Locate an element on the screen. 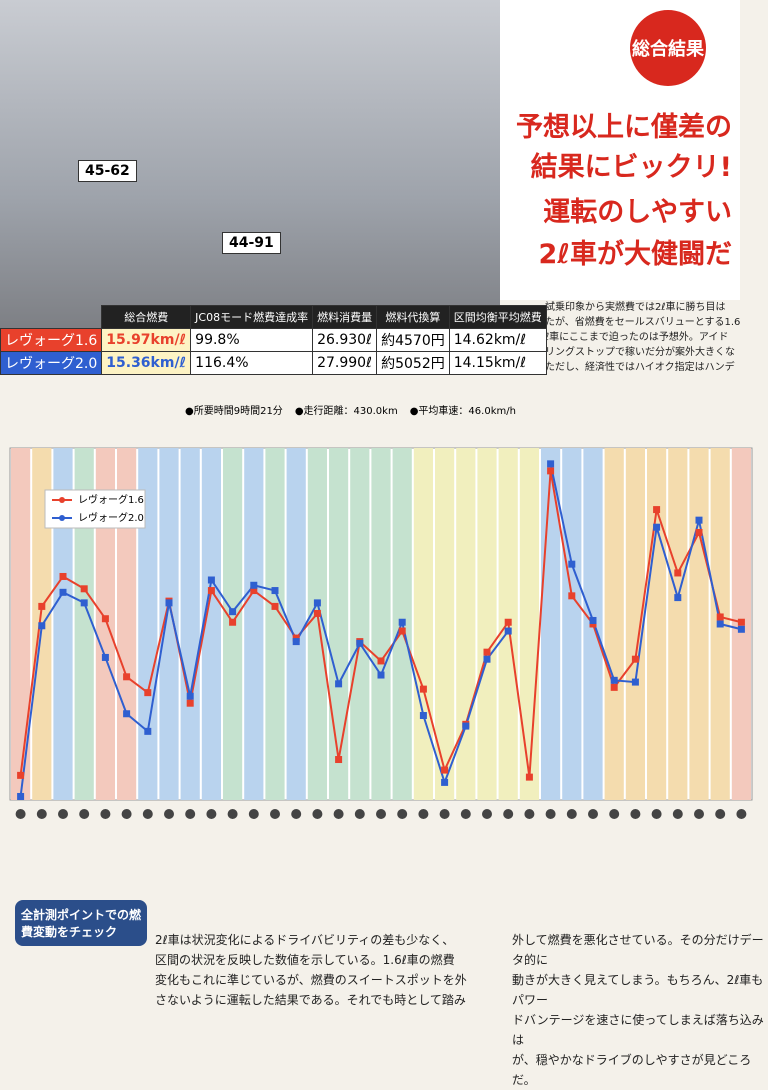 The image size is (768, 1090). side-line: ただし、経済性ではハイオク指定はハンデ is located at coordinates (640, 367).